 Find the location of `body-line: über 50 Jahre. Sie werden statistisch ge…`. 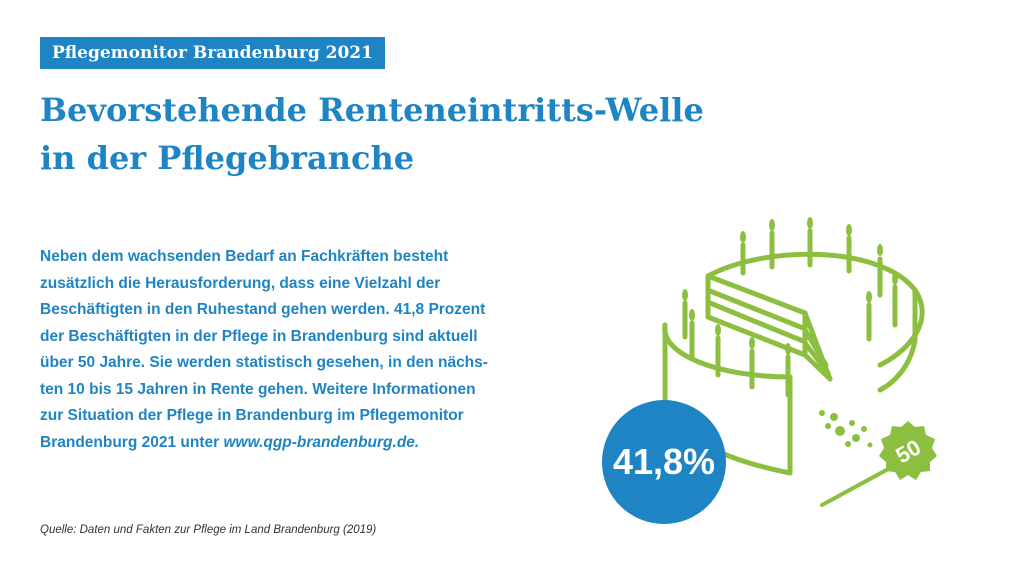

body-line: über 50 Jahre. Sie werden statistisch ge… is located at coordinates (264, 362).